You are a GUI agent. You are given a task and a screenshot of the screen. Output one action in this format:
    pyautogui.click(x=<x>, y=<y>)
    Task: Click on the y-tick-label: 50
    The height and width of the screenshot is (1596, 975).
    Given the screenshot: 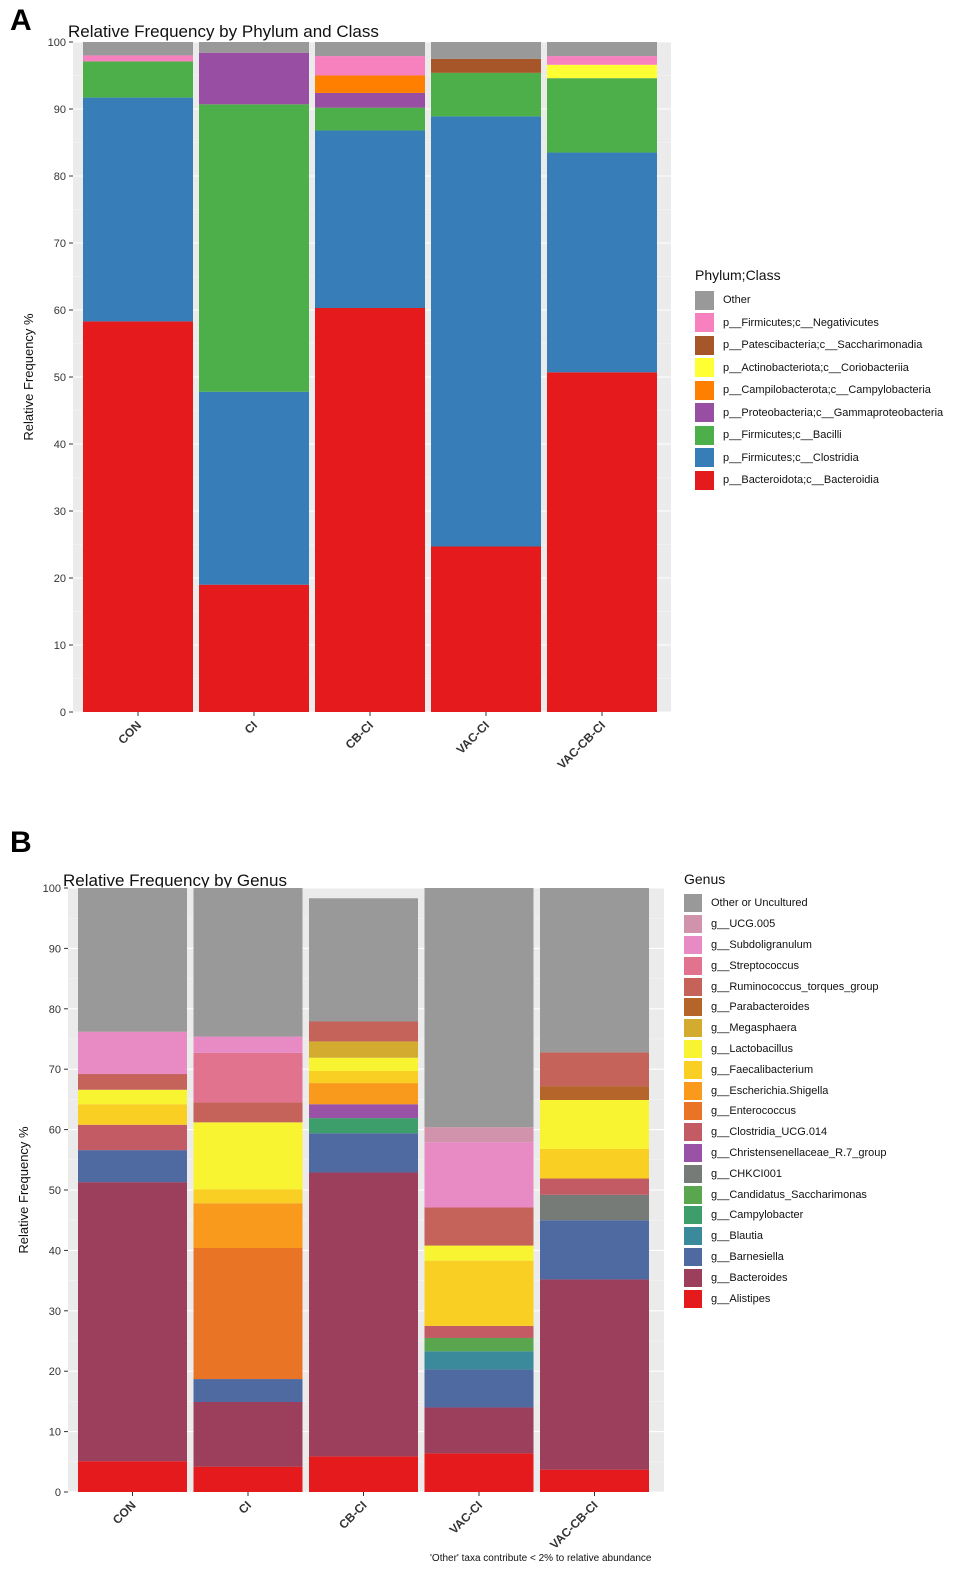 What is the action you would take?
    pyautogui.click(x=60, y=378)
    